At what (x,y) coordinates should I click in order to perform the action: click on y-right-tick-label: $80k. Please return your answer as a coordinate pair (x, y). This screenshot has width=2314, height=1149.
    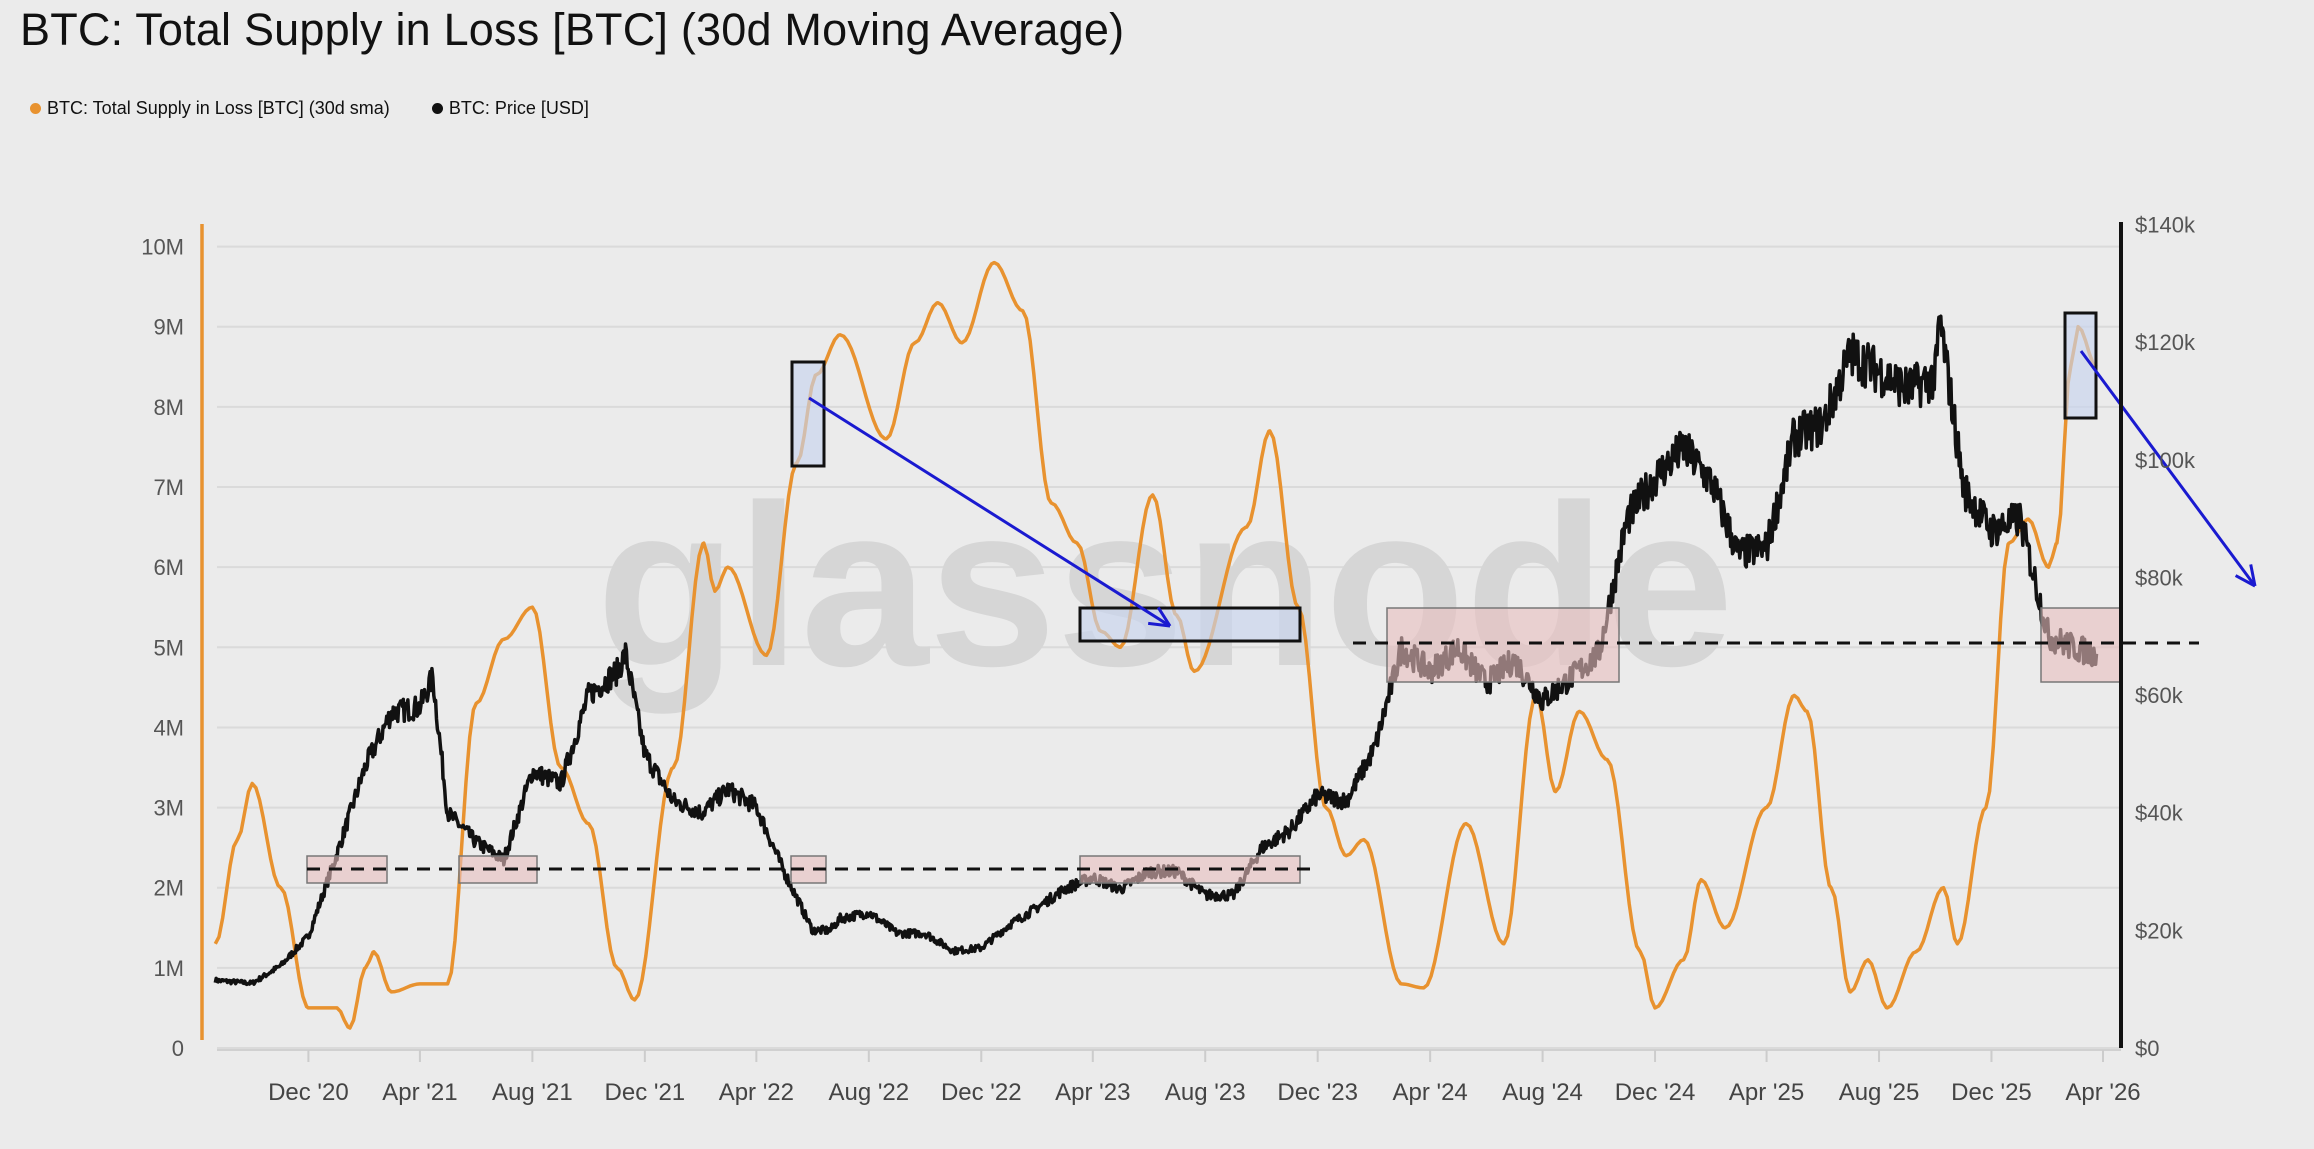
    Looking at the image, I should click on (2159, 577).